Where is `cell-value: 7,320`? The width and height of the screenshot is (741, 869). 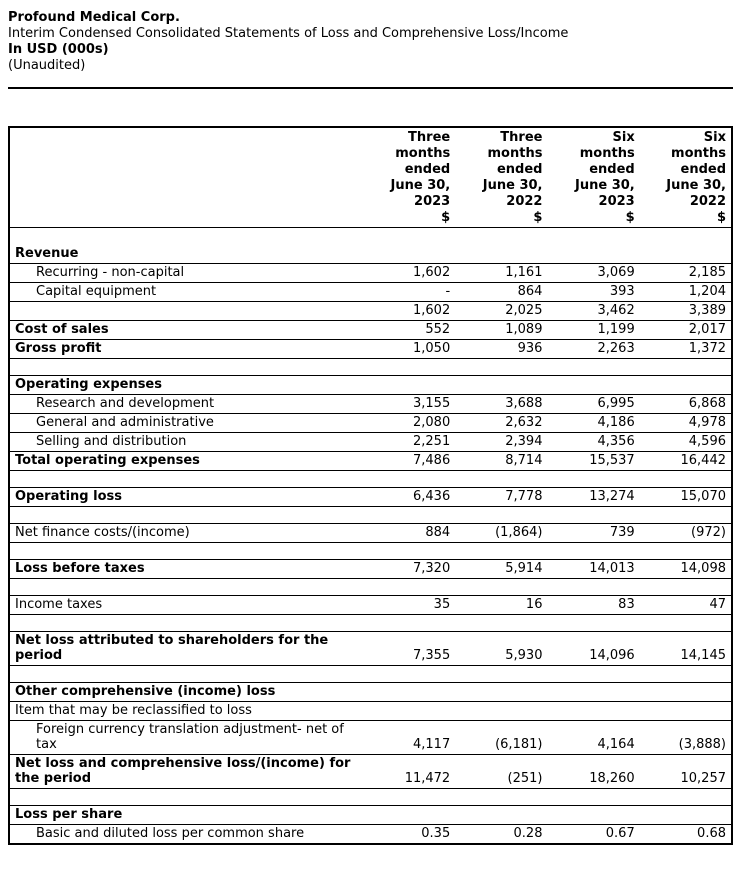 cell-value: 7,320 is located at coordinates (409, 569).